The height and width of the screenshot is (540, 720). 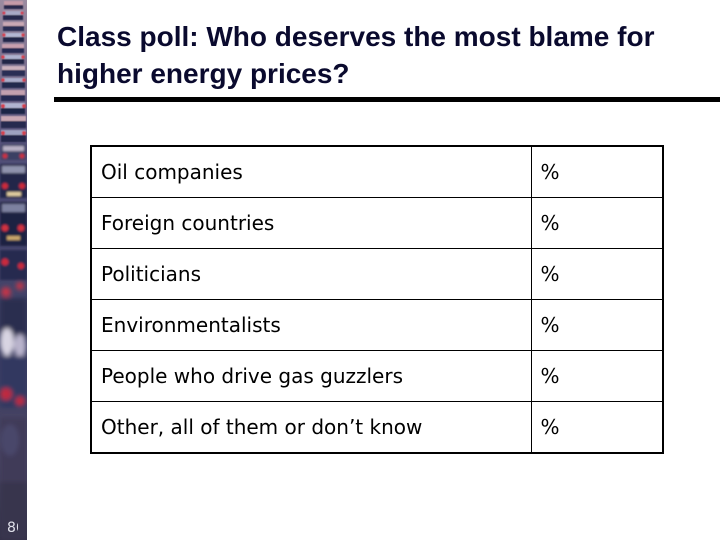 I want to click on traffic-jam-image, so click(x=13, y=270).